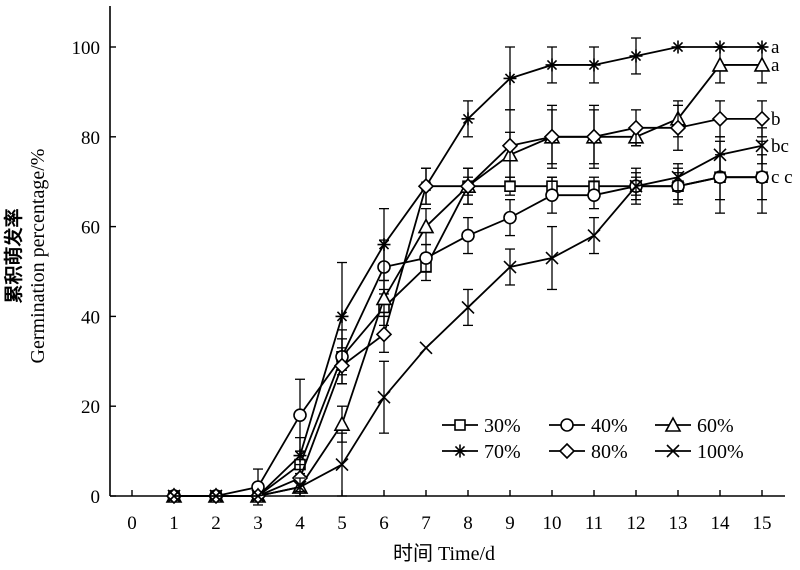 The width and height of the screenshot is (800, 570). What do you see at coordinates (132, 523) in the screenshot?
I see `x-tick-label: 0` at bounding box center [132, 523].